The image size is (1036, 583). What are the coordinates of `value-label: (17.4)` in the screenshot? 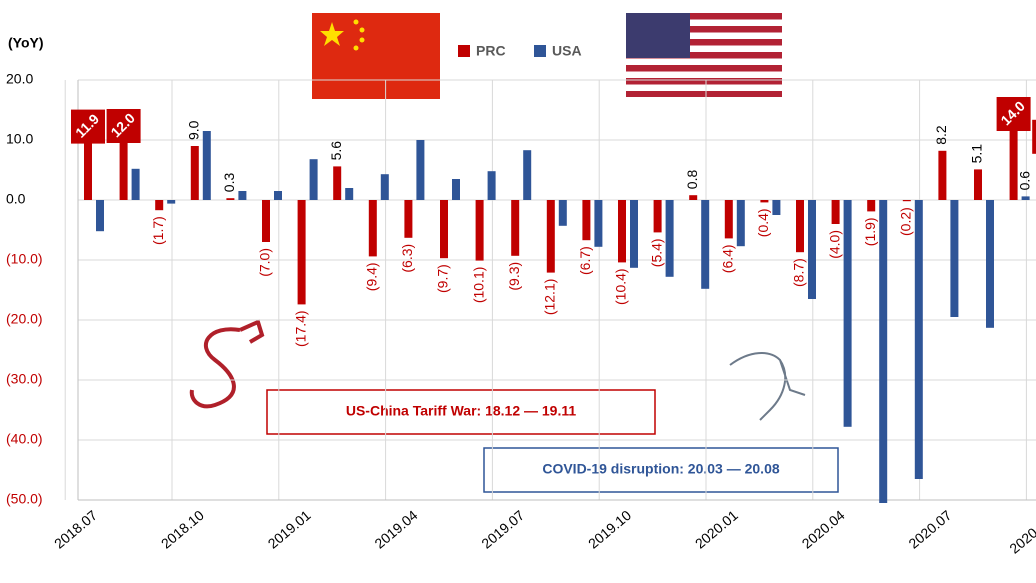 It's located at (300, 328).